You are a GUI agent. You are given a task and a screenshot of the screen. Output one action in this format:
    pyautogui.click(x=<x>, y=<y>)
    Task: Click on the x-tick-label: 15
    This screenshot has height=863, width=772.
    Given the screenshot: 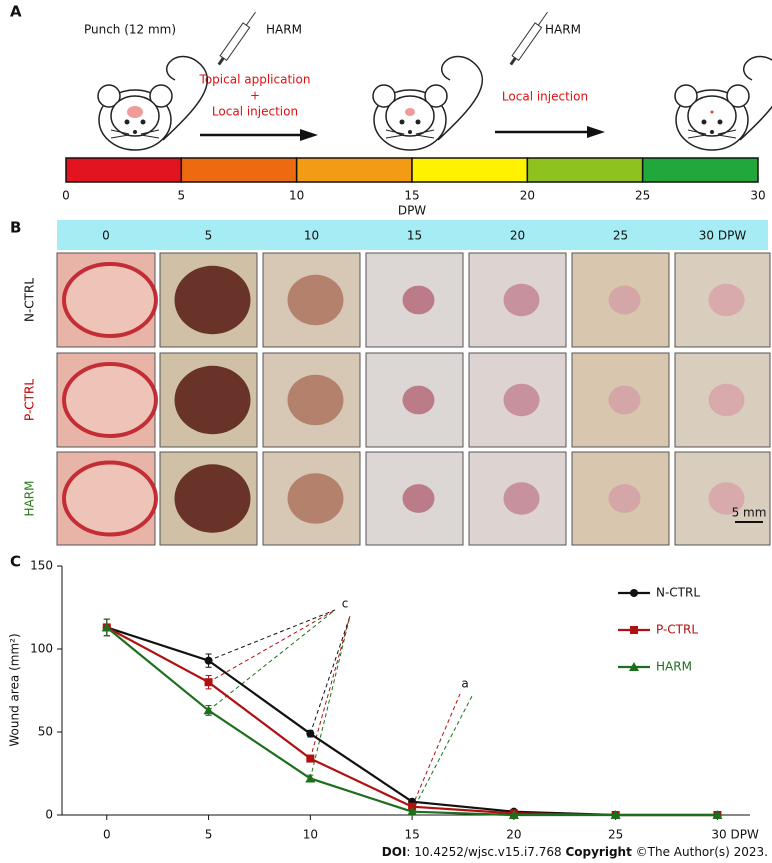 What is the action you would take?
    pyautogui.click(x=411, y=835)
    